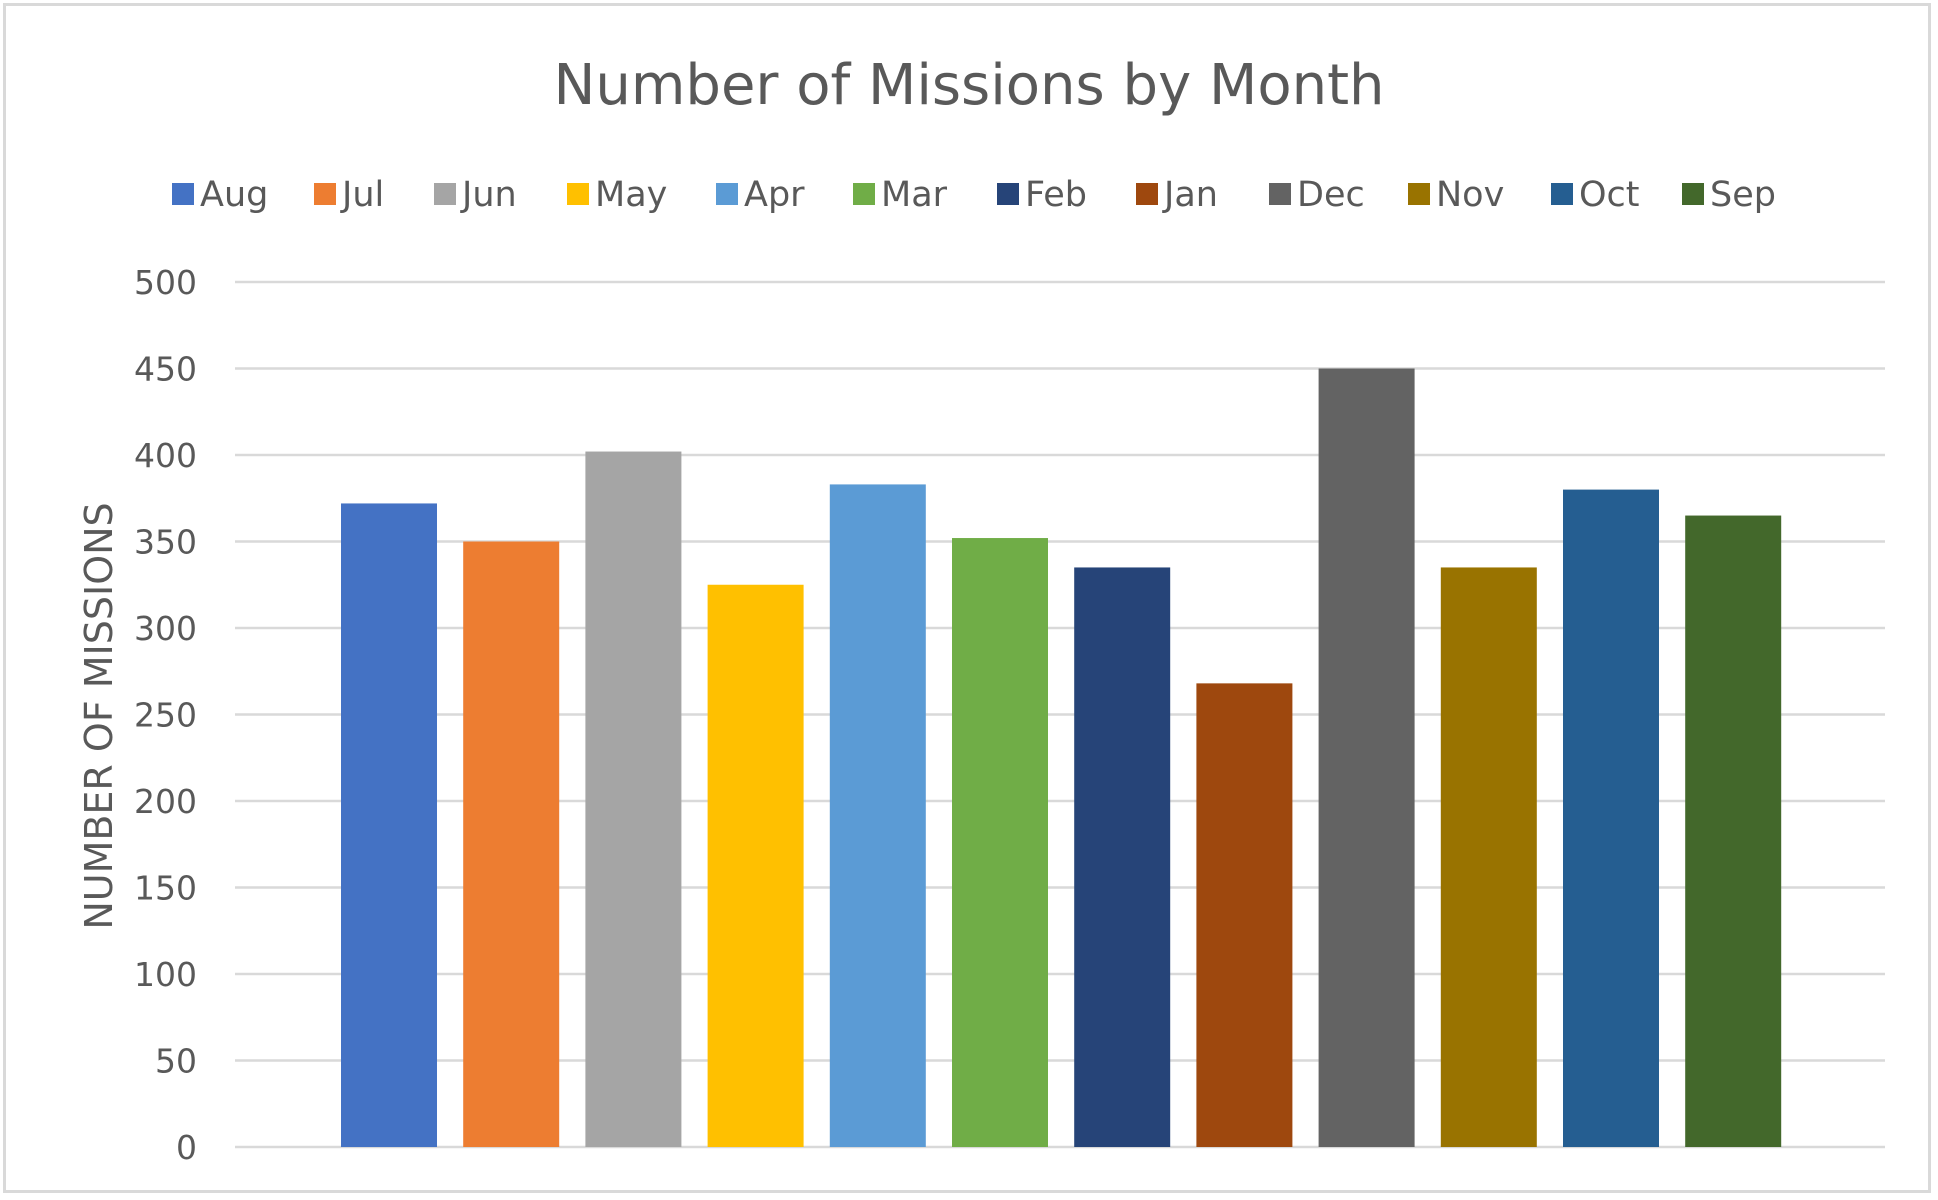  I want to click on y-tick-label: 200, so click(165, 801).